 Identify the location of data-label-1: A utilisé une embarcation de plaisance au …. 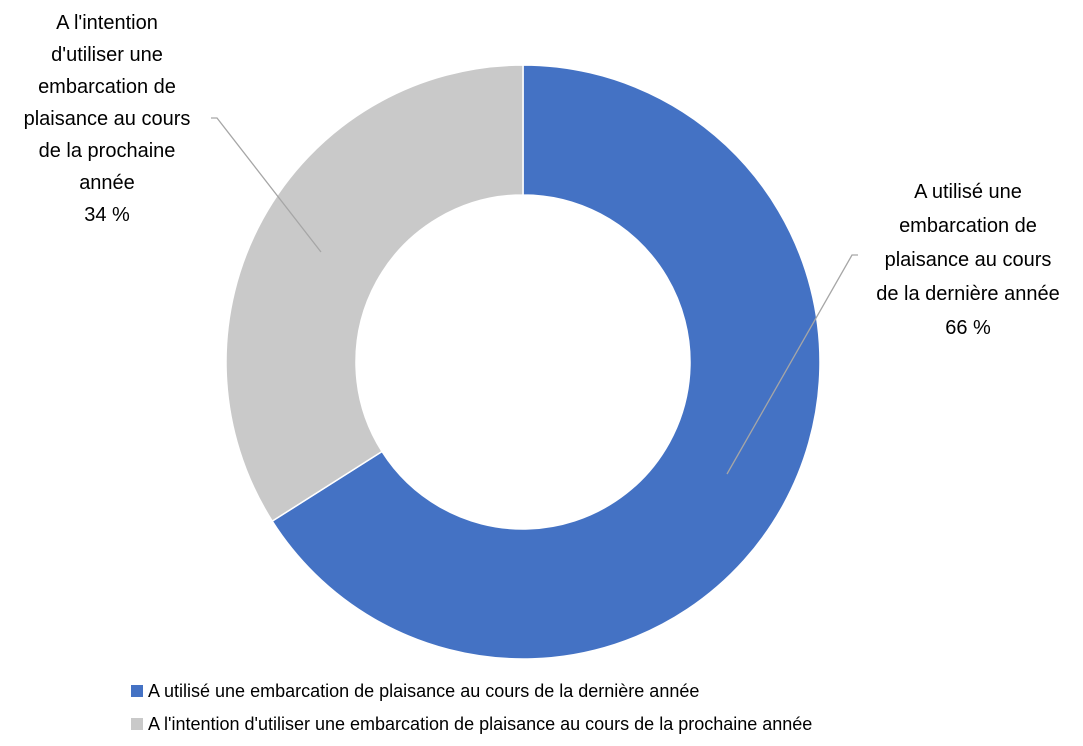
(967, 260).